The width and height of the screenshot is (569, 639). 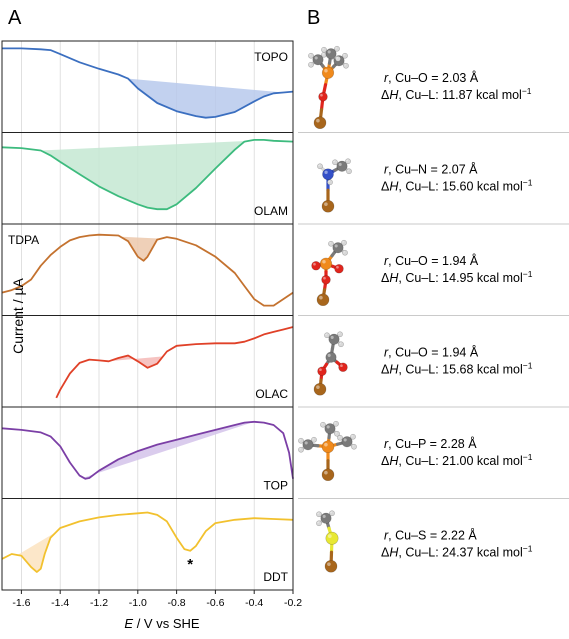 What do you see at coordinates (459, 95) in the screenshot?
I see `enthalpy-value: , Cu–L: 11.87 kcal mol` at bounding box center [459, 95].